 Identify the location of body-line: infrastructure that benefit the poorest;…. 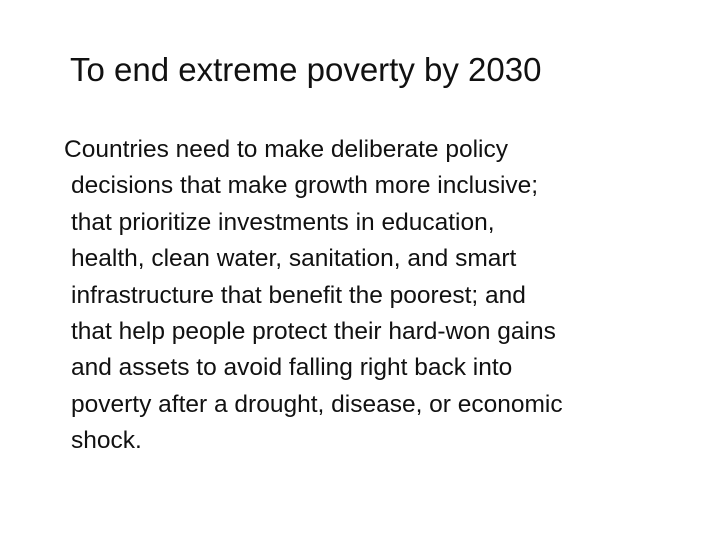
(298, 295).